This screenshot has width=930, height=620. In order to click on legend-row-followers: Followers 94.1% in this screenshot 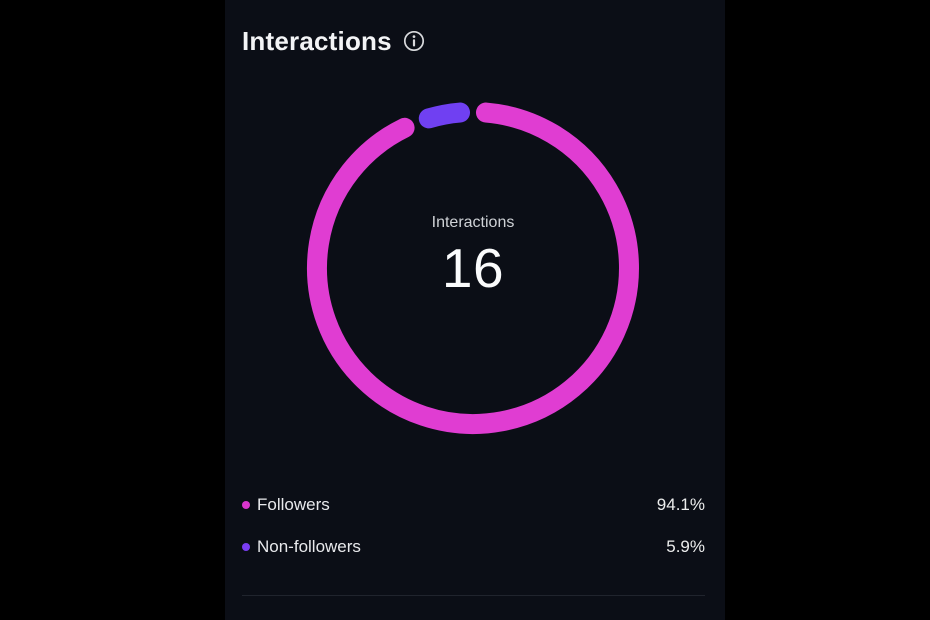, I will do `click(473, 504)`.